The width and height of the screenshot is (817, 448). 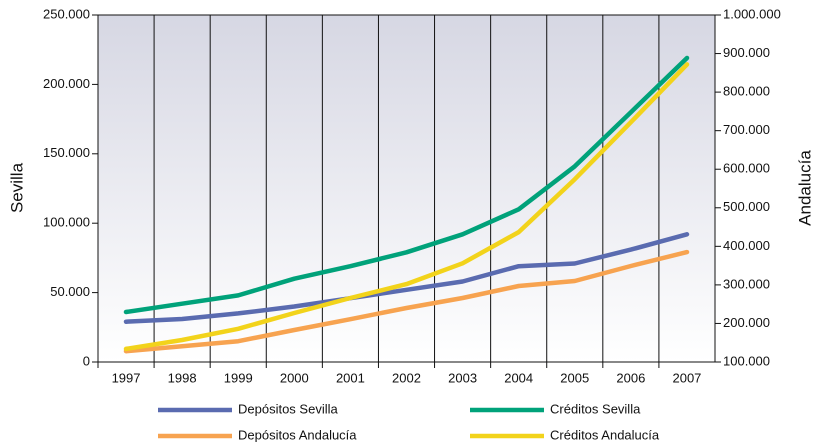 I want to click on legend-label: Depósitos Andalucía, so click(x=297, y=434).